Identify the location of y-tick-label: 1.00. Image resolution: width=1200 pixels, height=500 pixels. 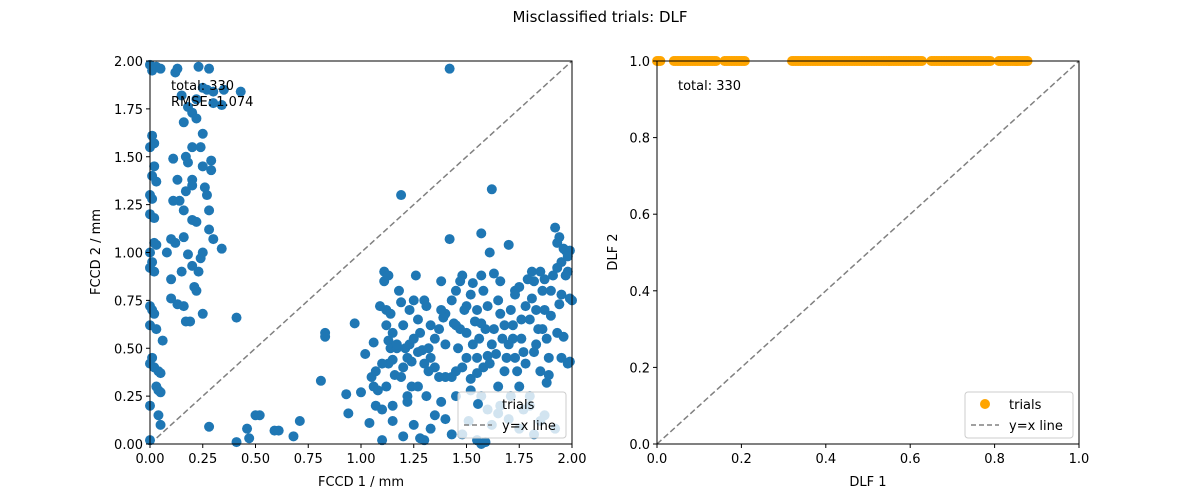
(128, 254).